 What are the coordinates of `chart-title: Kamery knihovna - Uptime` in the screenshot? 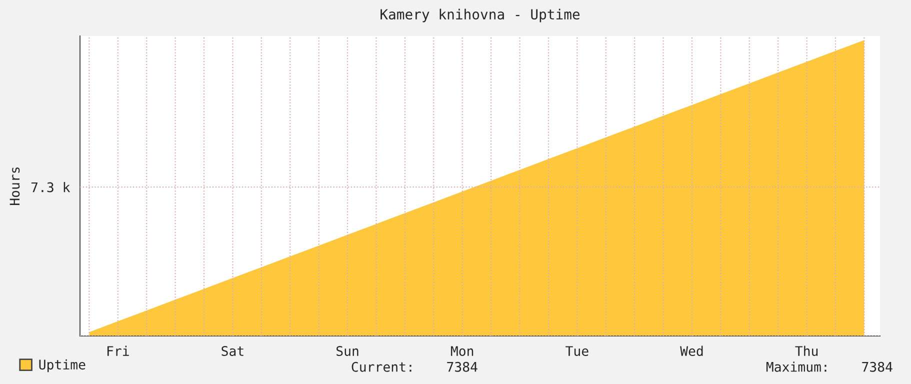 It's located at (480, 15).